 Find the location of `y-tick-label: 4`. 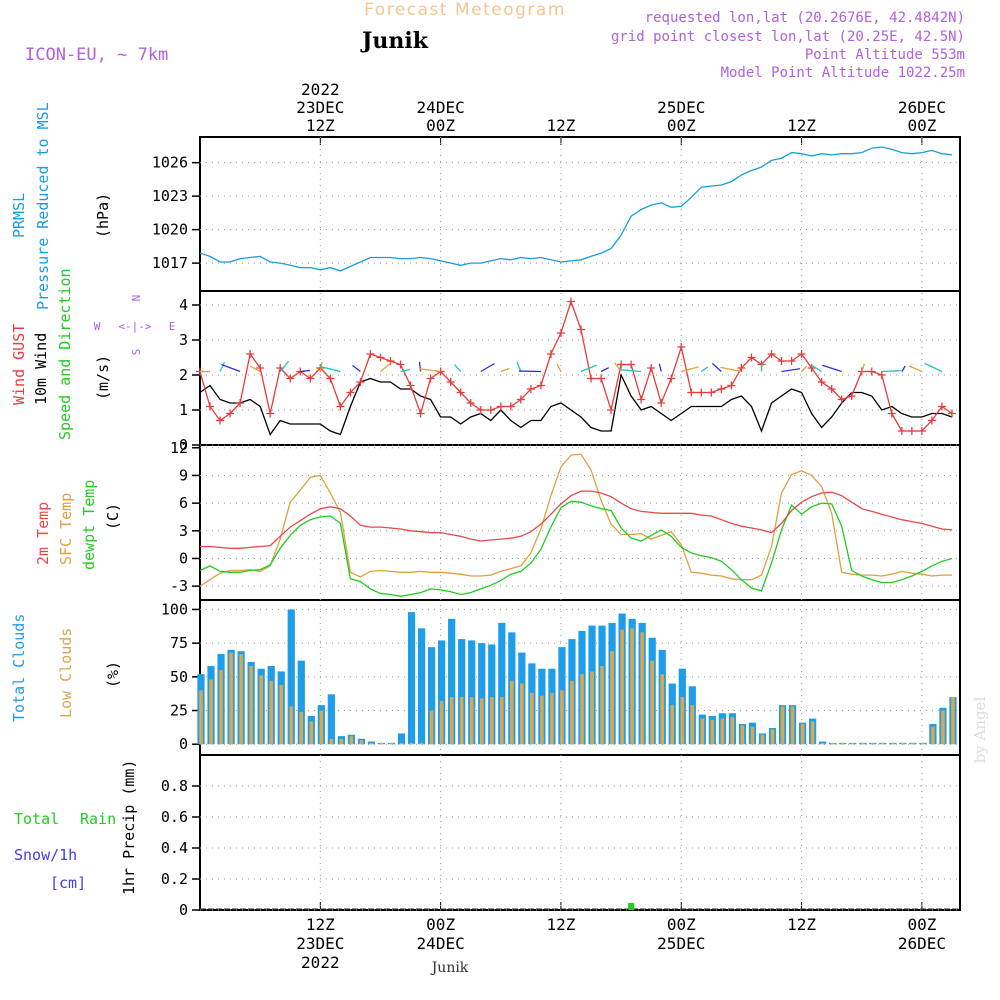

y-tick-label: 4 is located at coordinates (183, 305).